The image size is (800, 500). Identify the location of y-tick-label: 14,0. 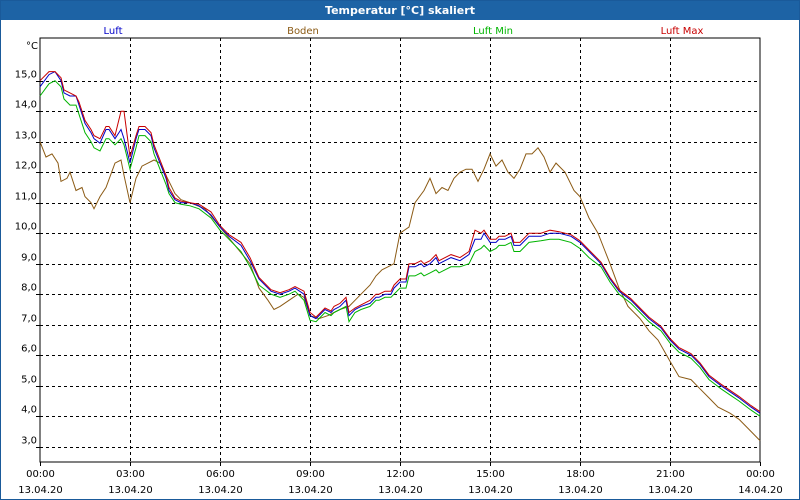
(26, 105).